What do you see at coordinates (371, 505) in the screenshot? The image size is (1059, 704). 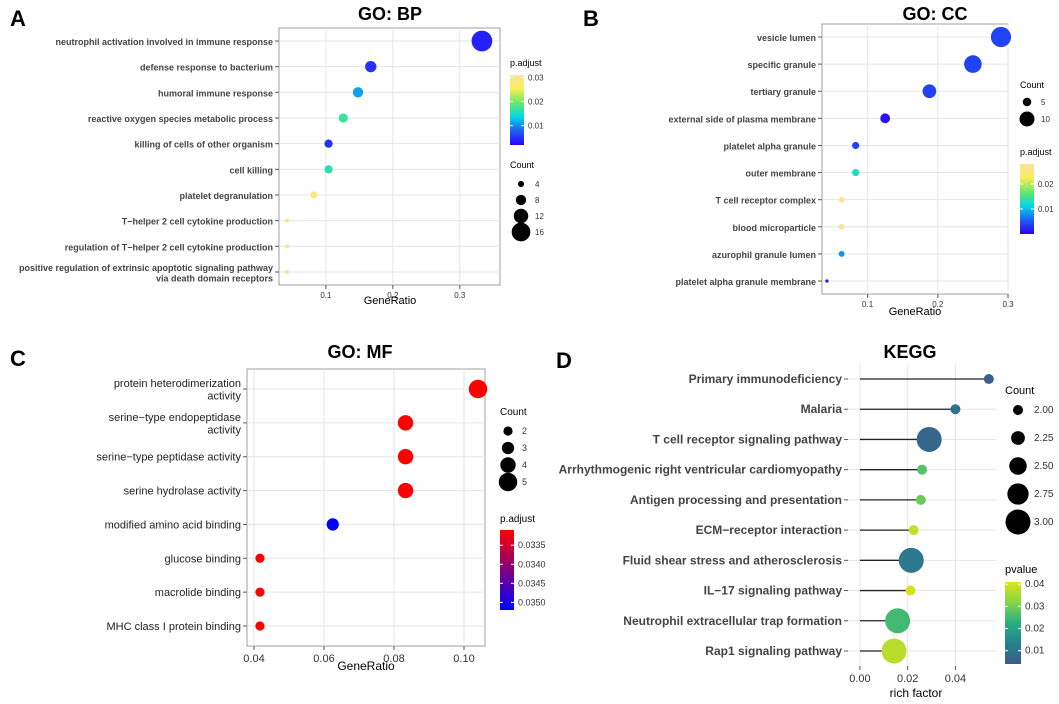 I see `panel-c-points` at bounding box center [371, 505].